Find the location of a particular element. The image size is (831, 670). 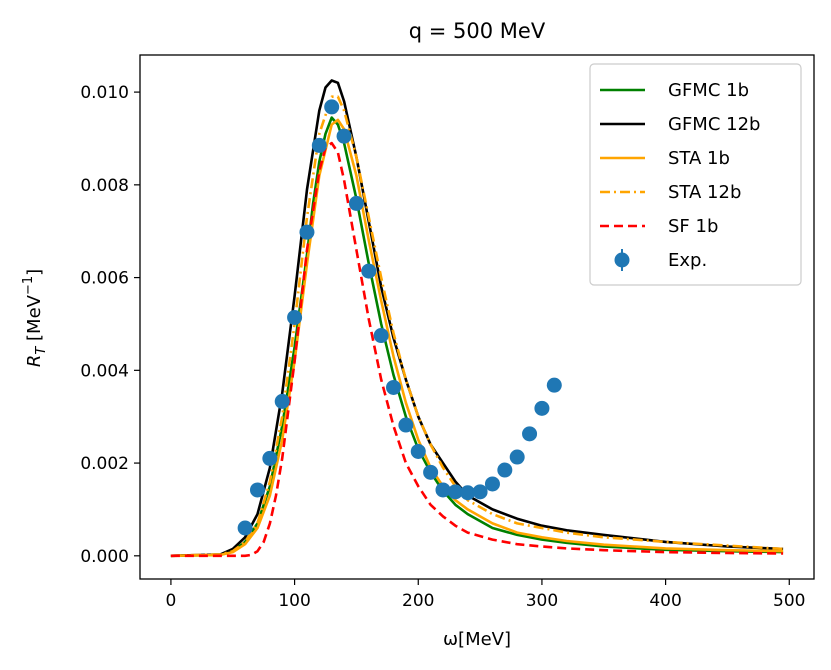

y-axis-label-main: R is located at coordinates (34, 361).